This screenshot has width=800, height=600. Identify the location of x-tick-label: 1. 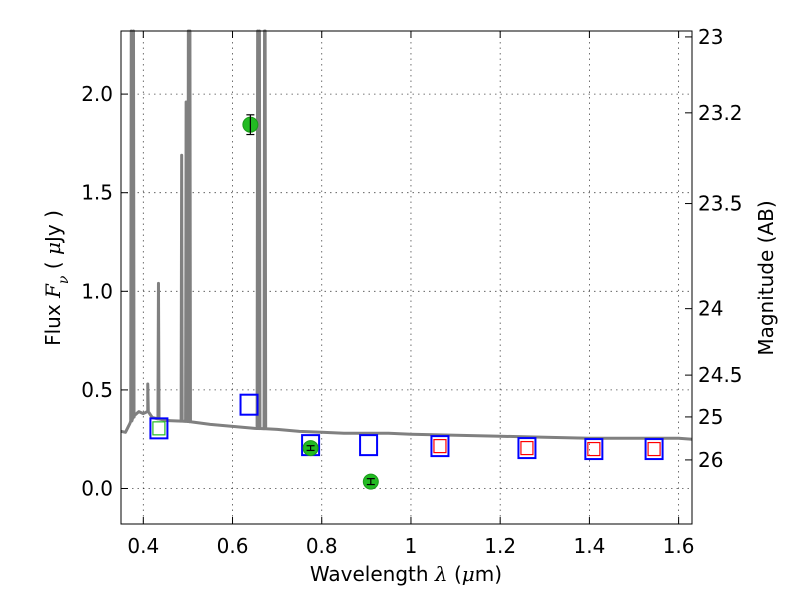
(411, 546).